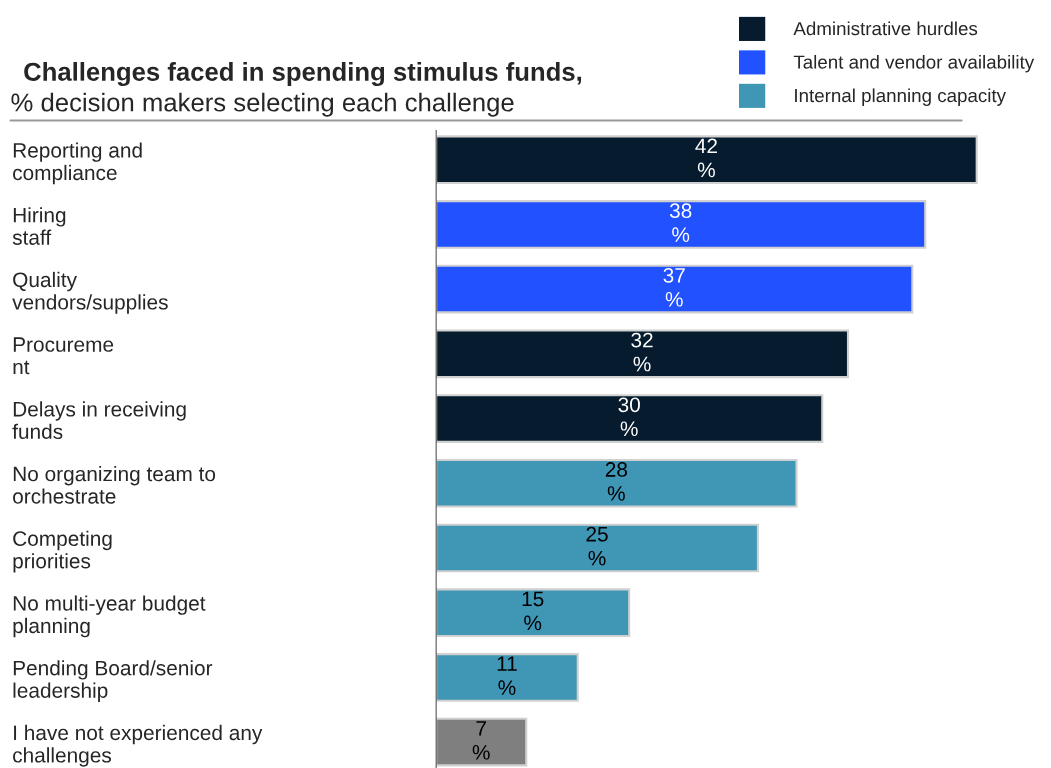  What do you see at coordinates (109, 616) in the screenshot?
I see `y-tick-label: No multi-year budget planning` at bounding box center [109, 616].